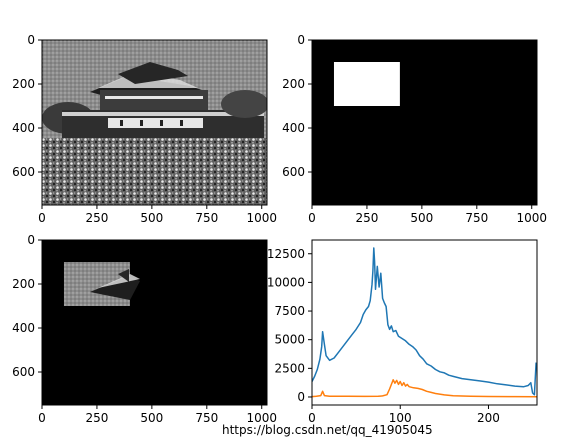  What do you see at coordinates (327, 430) in the screenshot?
I see `watermark: https://blog.csdn.net/qq_41905045` at bounding box center [327, 430].